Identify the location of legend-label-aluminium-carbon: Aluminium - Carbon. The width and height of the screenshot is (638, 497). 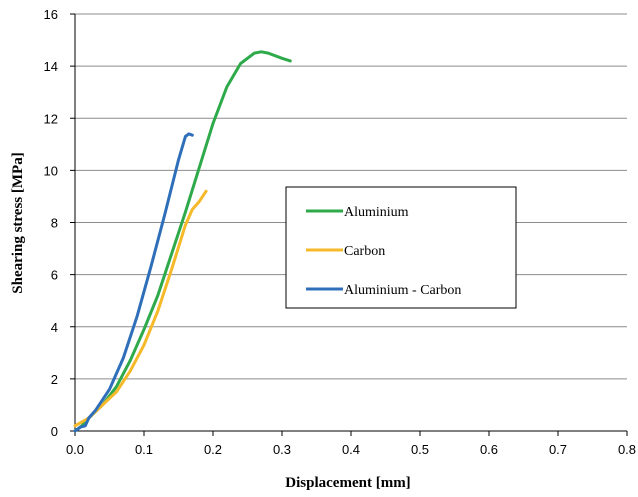
(402, 290).